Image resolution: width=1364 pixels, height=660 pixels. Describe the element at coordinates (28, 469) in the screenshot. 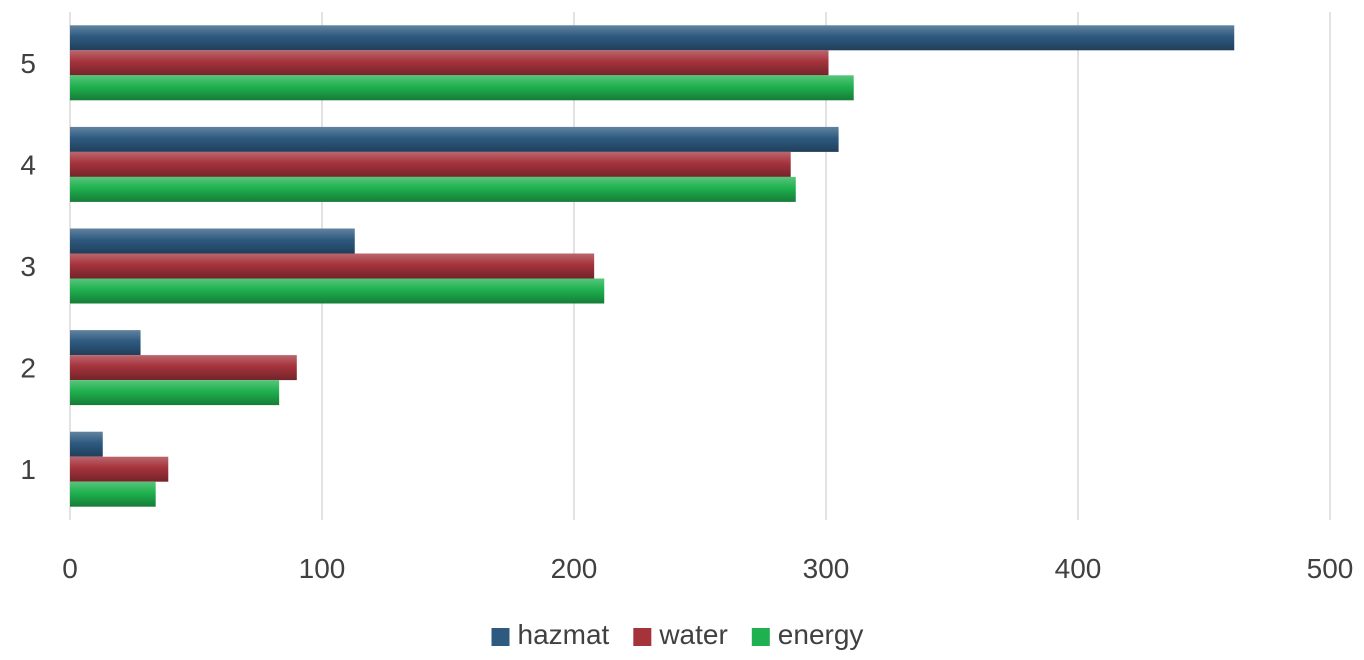

I see `y-tick-label: 1` at that location.